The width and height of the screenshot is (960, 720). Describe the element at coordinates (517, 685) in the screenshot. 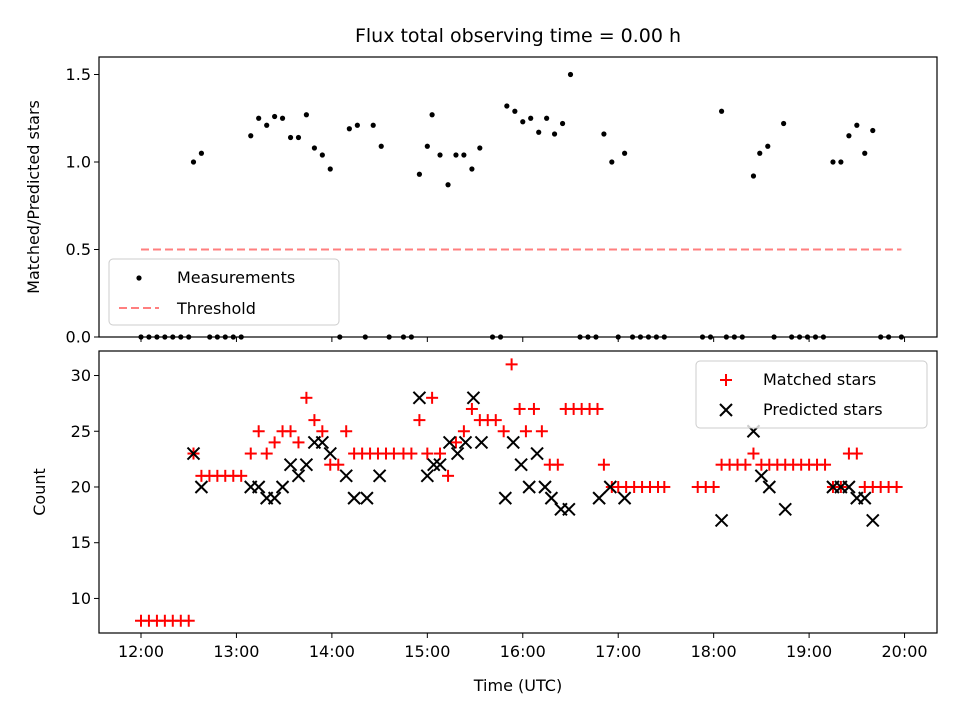

I see `bottom-x-axis-label: Time (UTC)` at that location.